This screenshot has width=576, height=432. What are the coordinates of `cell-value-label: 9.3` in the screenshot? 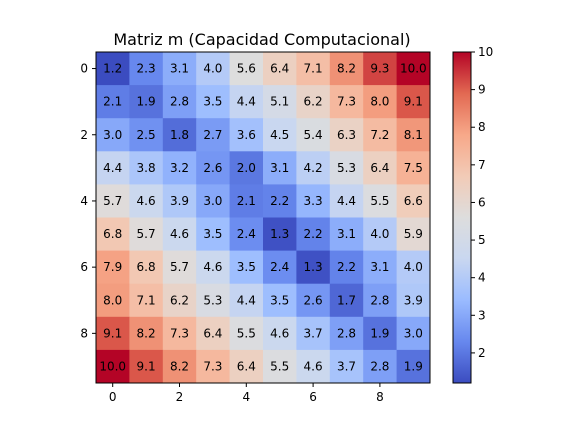 It's located at (379, 69).